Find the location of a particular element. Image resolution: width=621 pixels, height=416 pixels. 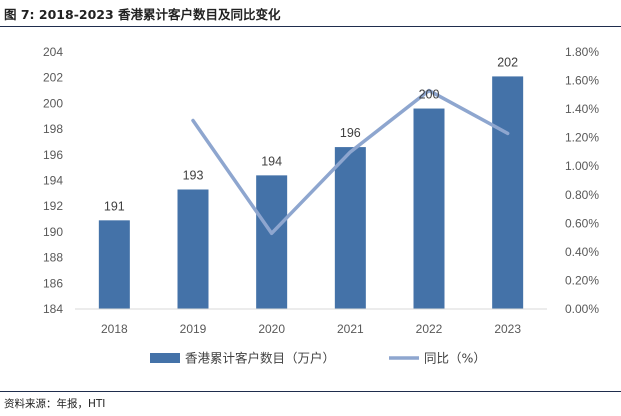

bar-value-label: 191 is located at coordinates (114, 206).